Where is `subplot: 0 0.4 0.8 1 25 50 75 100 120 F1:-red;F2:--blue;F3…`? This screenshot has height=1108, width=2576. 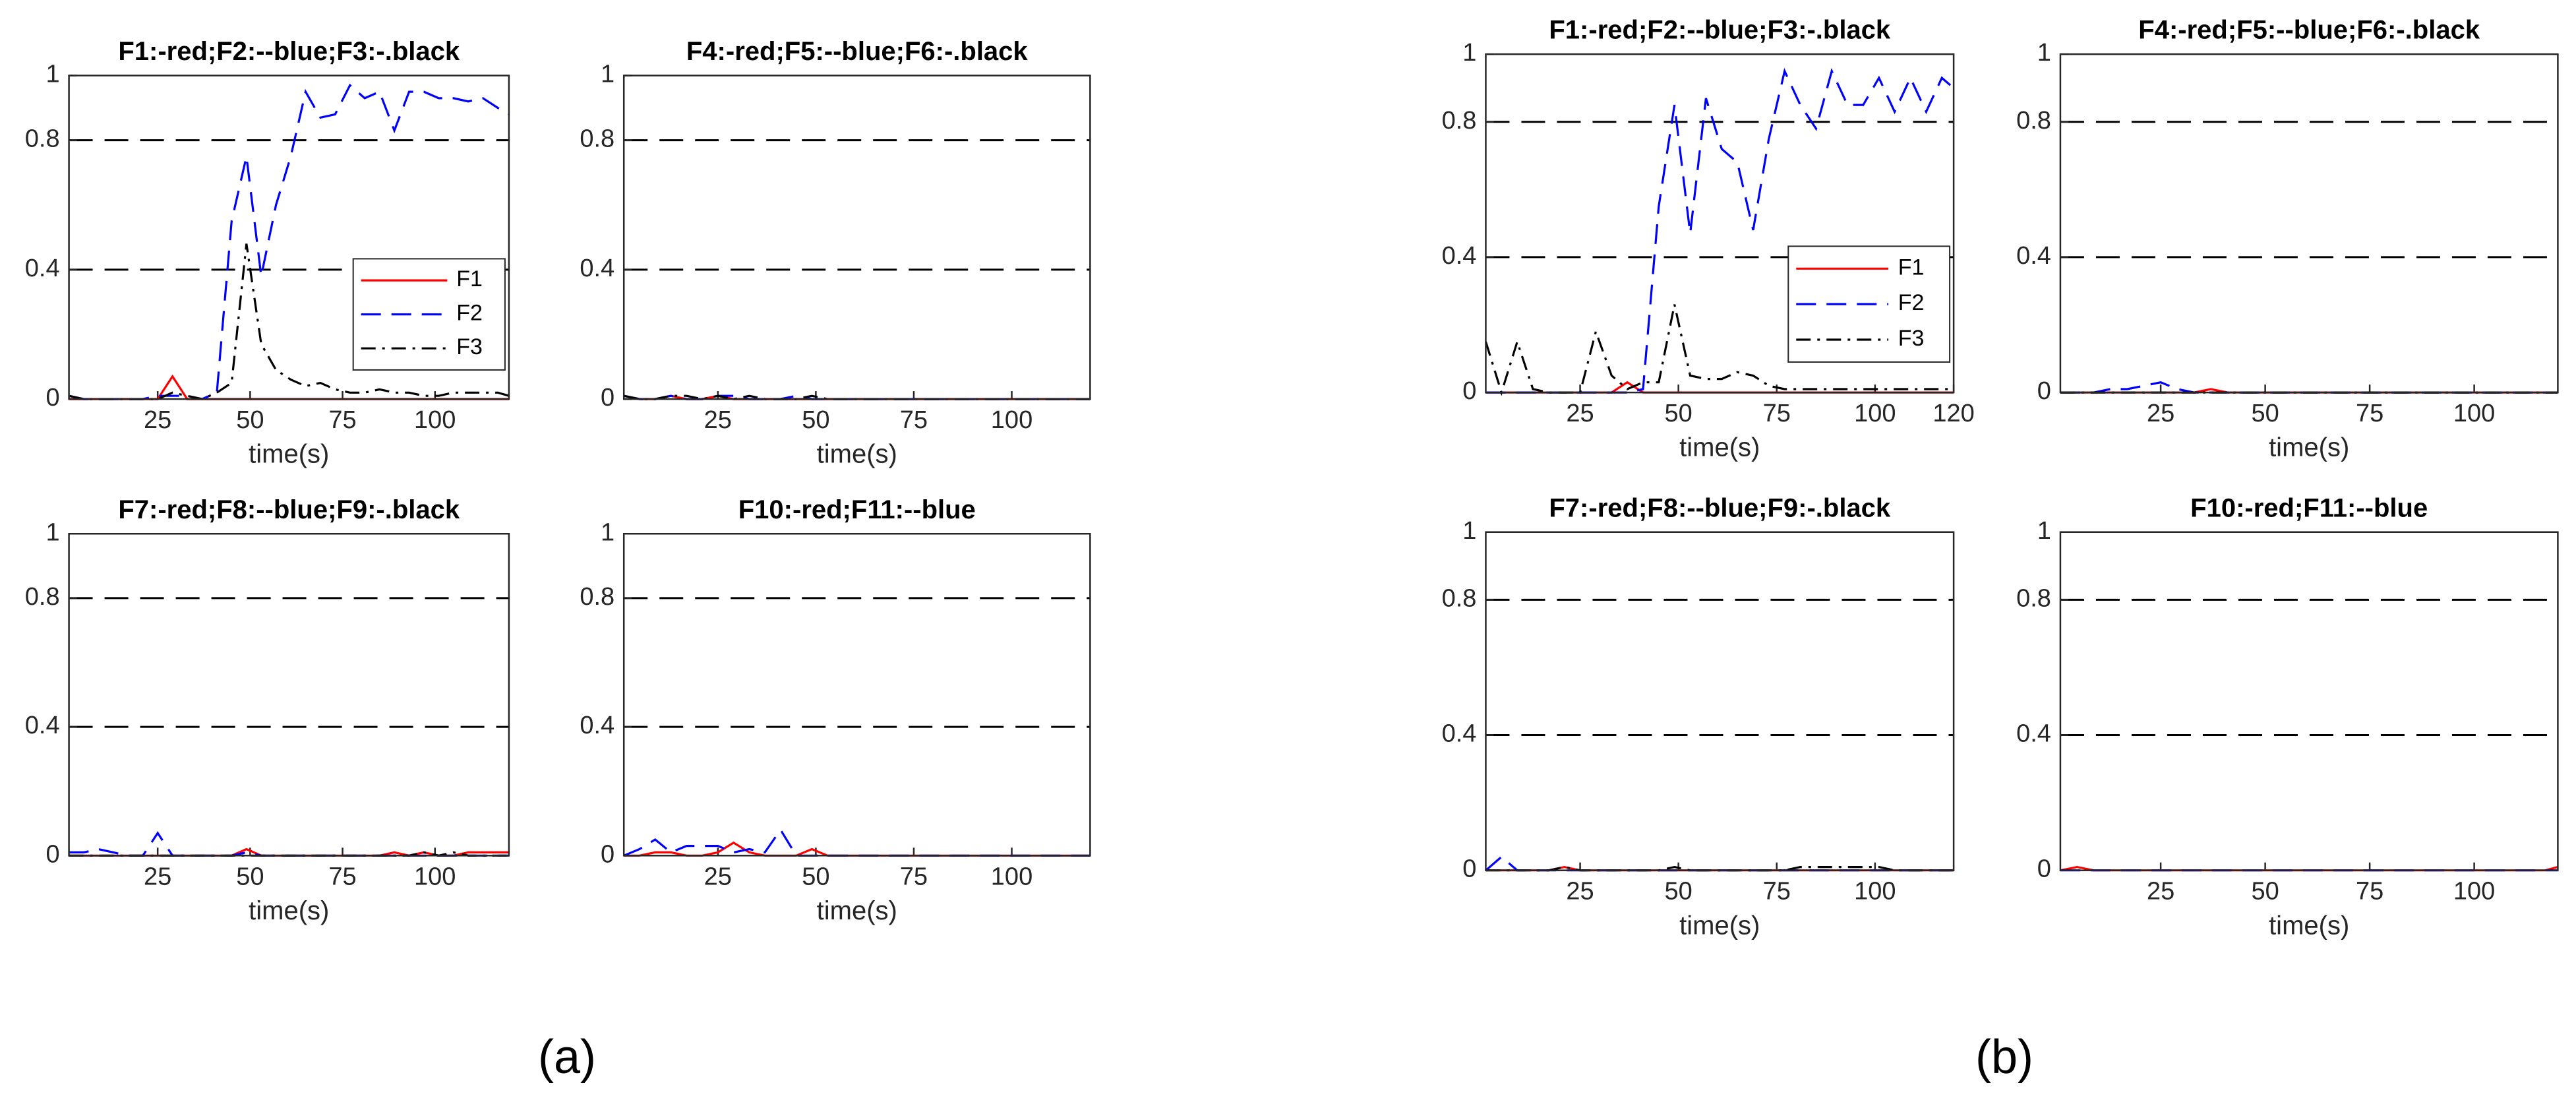 subplot: 0 0.4 0.8 1 25 50 75 100 120 F1:-red;F2:--blue;F3… is located at coordinates (1708, 239).